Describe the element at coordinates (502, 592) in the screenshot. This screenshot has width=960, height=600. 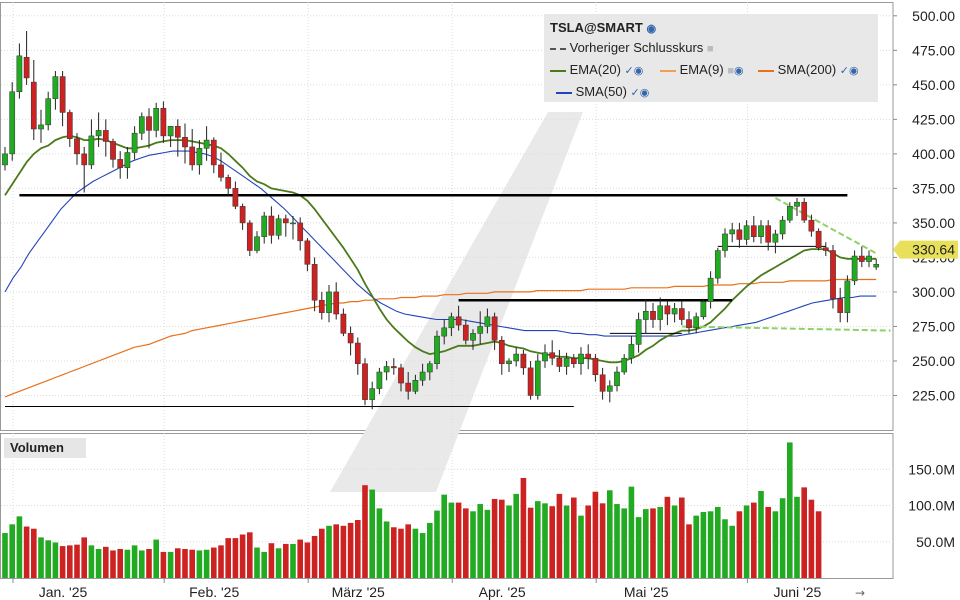
I see `x-tick-label: Apr. '25` at that location.